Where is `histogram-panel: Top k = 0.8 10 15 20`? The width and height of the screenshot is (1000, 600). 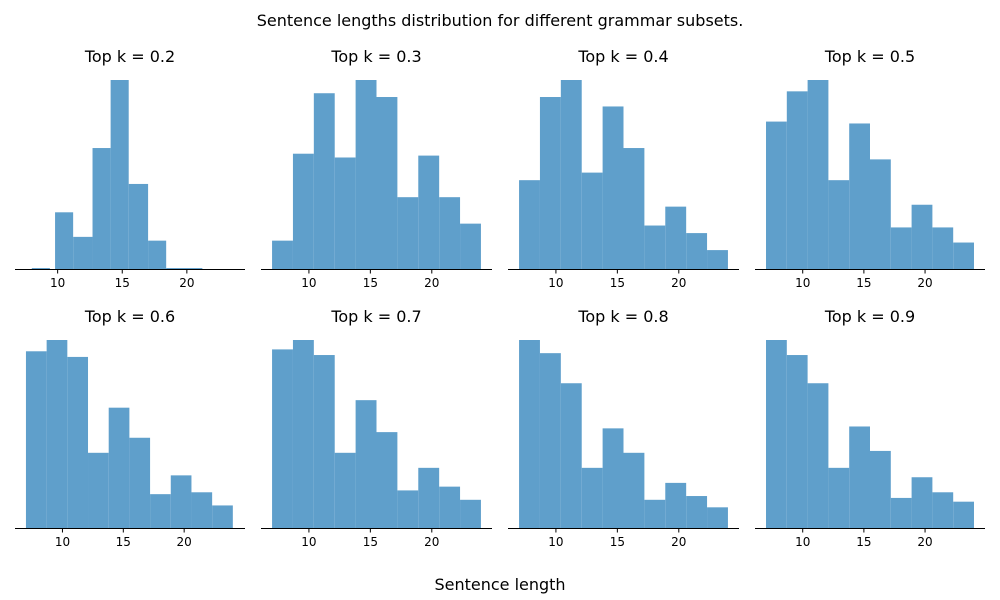
histogram-panel: Top k = 0.8 10 15 20 is located at coordinates (623, 428).